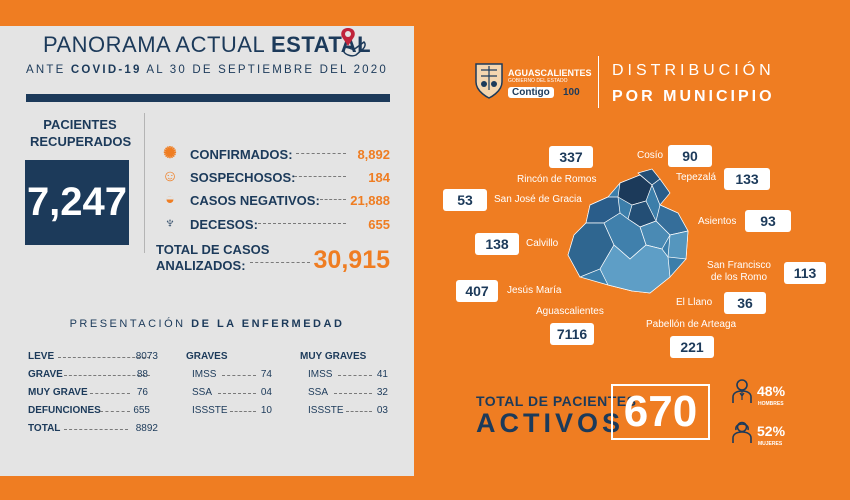  I want to click on stat-confirmed: ✺ CONFIRMADOS: 8,892, so click(275, 154).